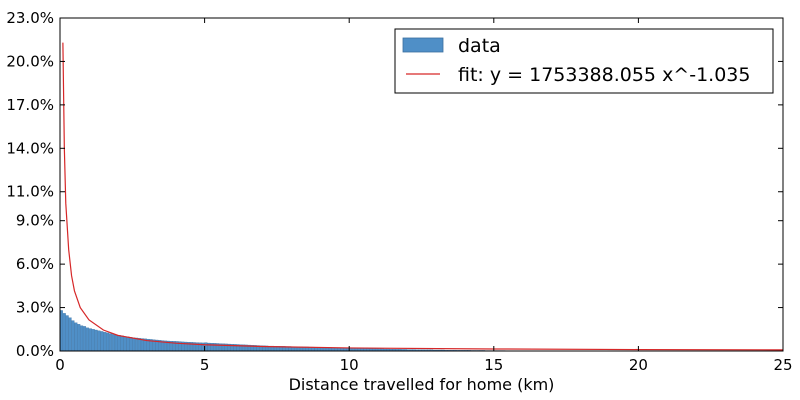 The width and height of the screenshot is (800, 400). I want to click on x-tick-label: 0, so click(60, 365).